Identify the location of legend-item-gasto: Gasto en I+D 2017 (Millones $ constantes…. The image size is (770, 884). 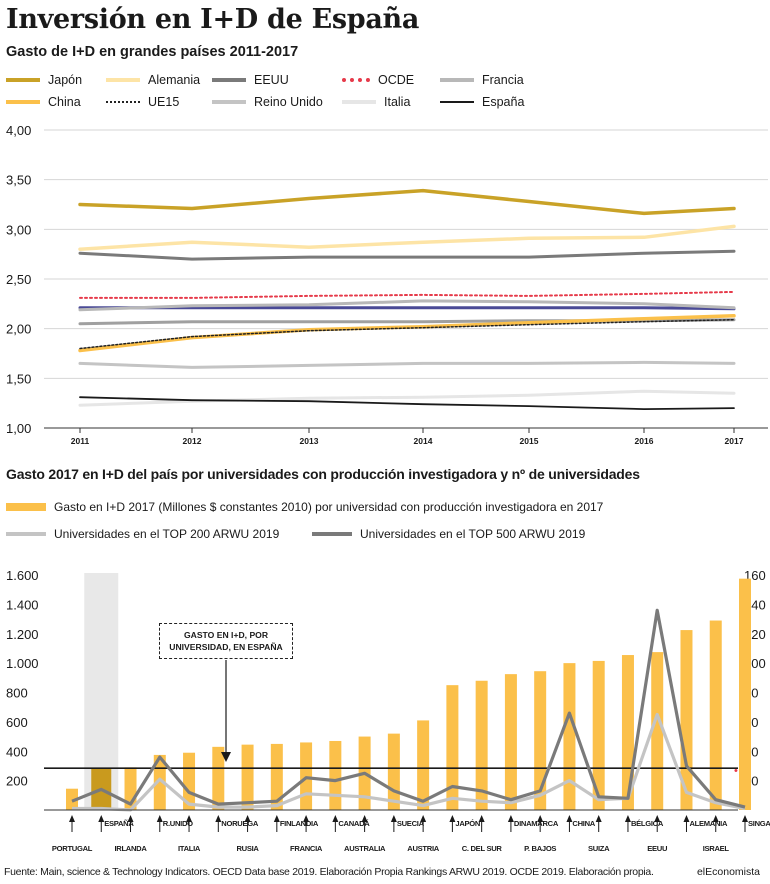
(304, 507).